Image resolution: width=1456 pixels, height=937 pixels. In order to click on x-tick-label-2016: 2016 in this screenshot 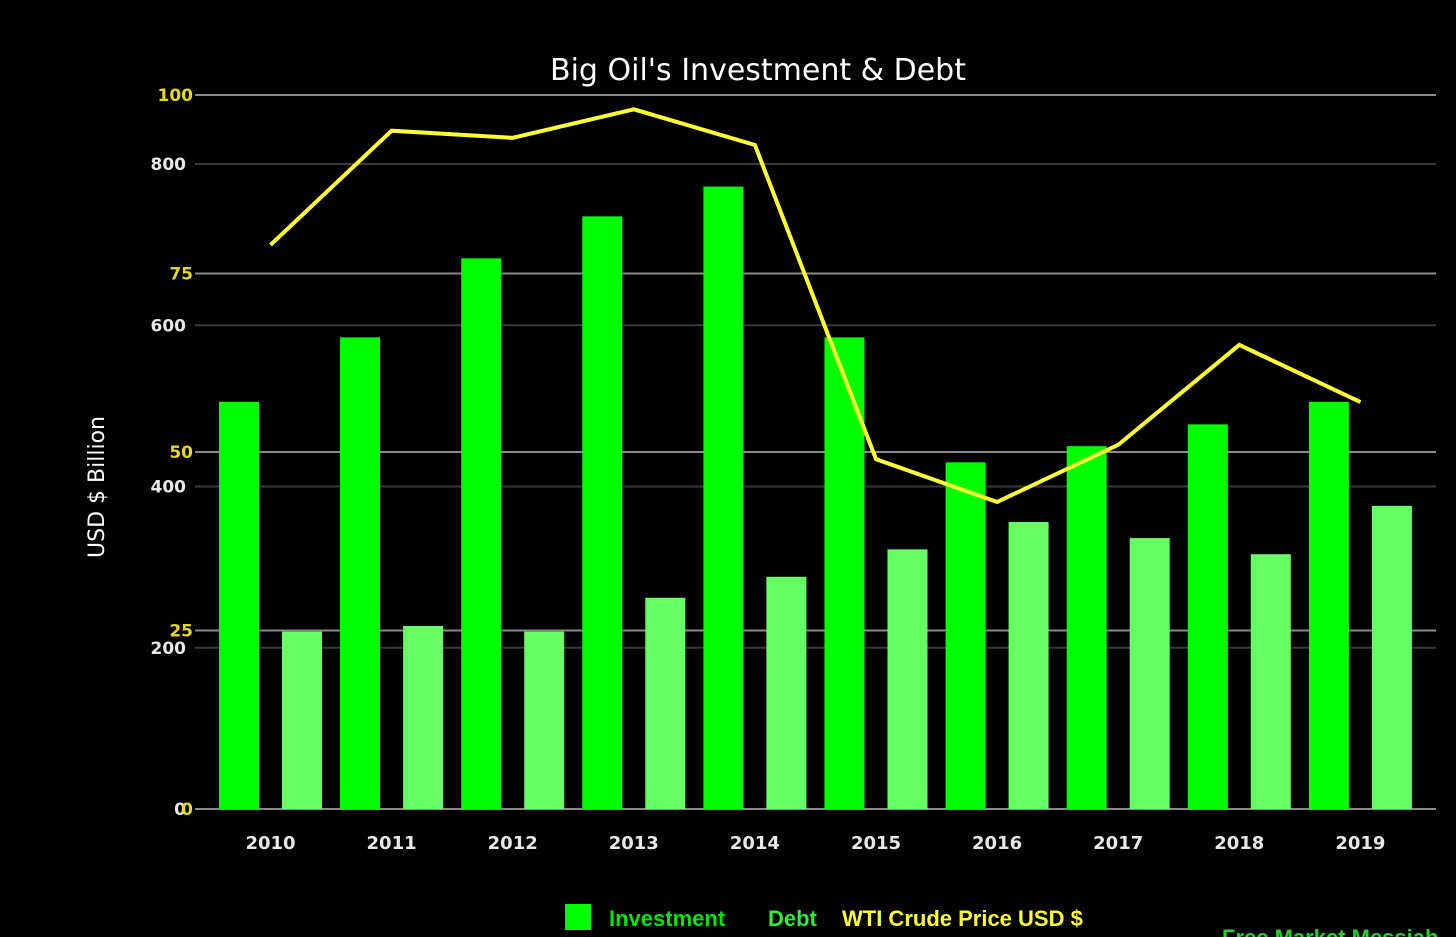, I will do `click(997, 843)`.